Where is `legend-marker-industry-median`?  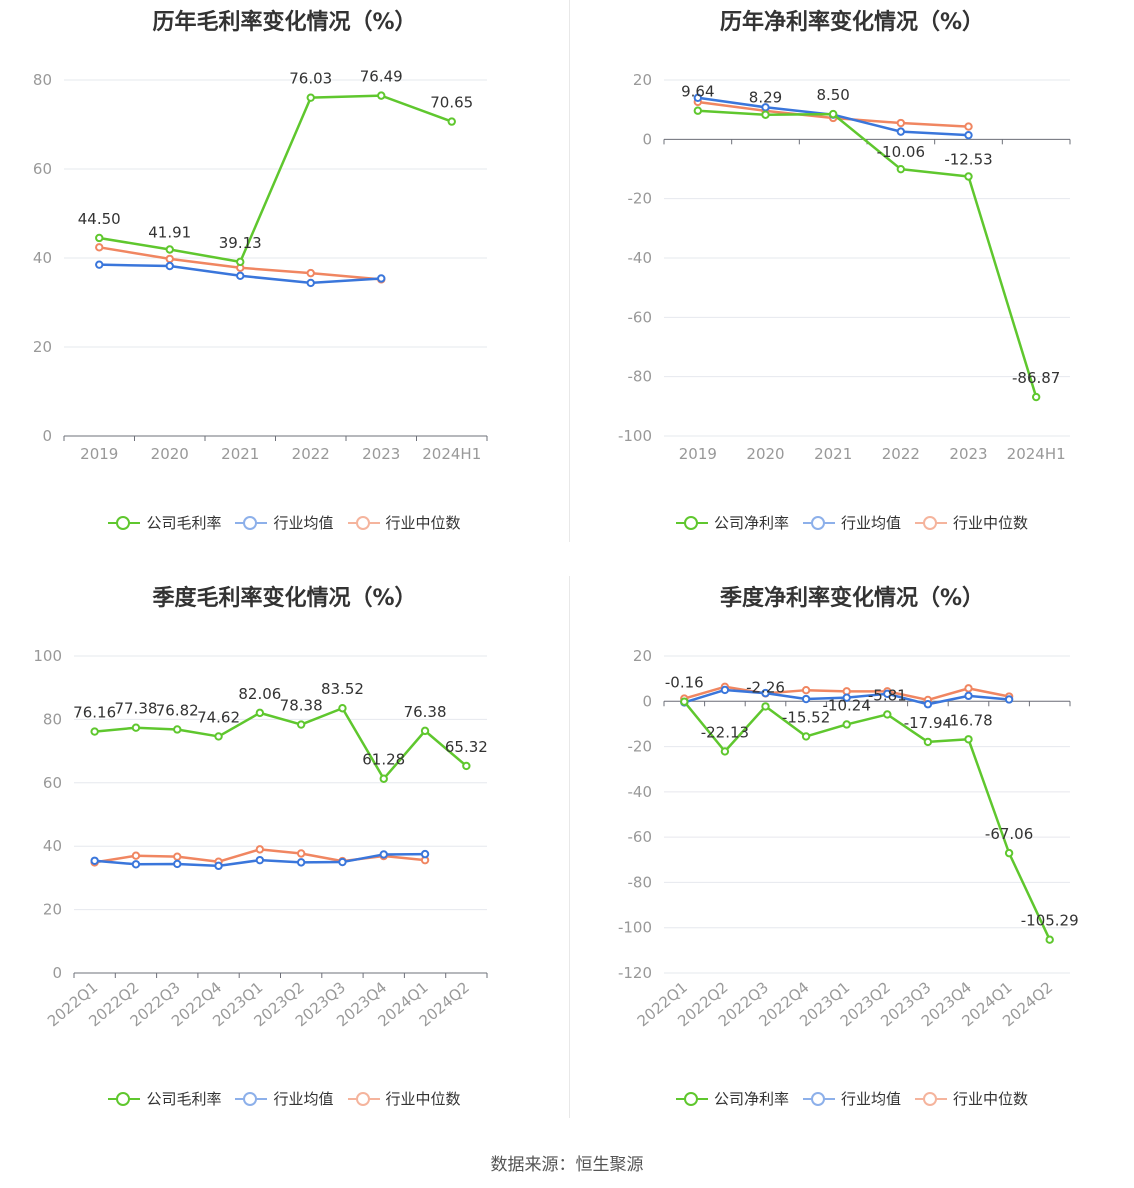 legend-marker-industry-median is located at coordinates (931, 522).